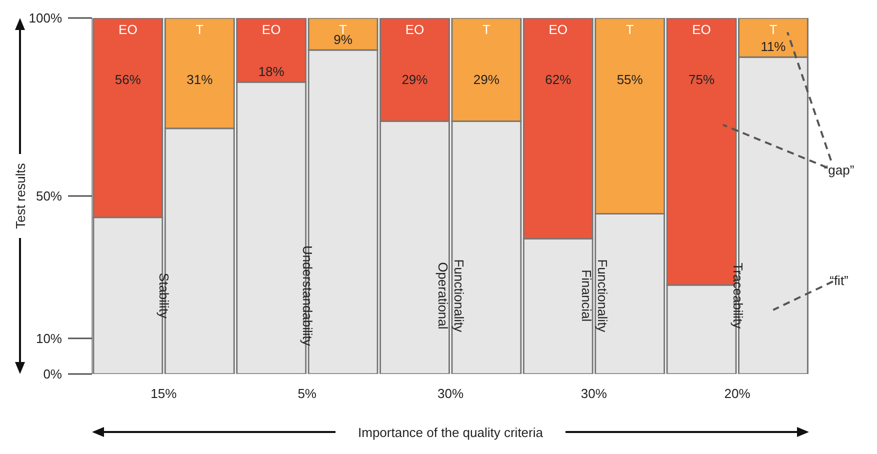  What do you see at coordinates (451, 296) in the screenshot?
I see `annotation: Functionality Operational` at bounding box center [451, 296].